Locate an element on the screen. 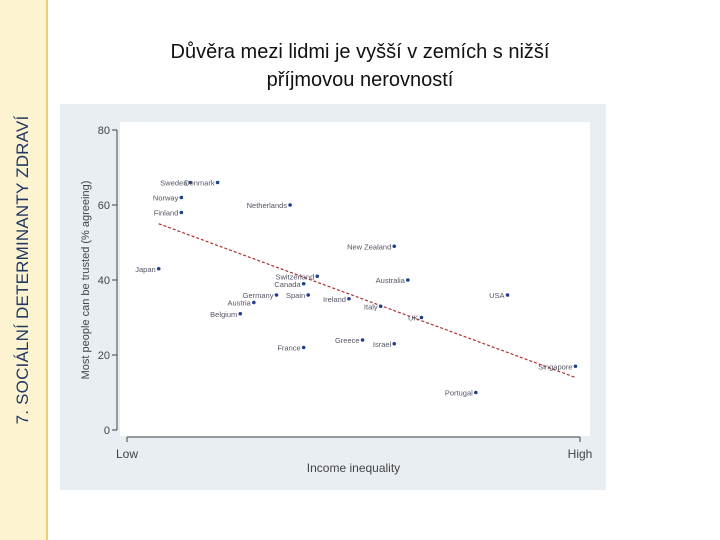 The image size is (720, 540). point-label: France is located at coordinates (288, 348).